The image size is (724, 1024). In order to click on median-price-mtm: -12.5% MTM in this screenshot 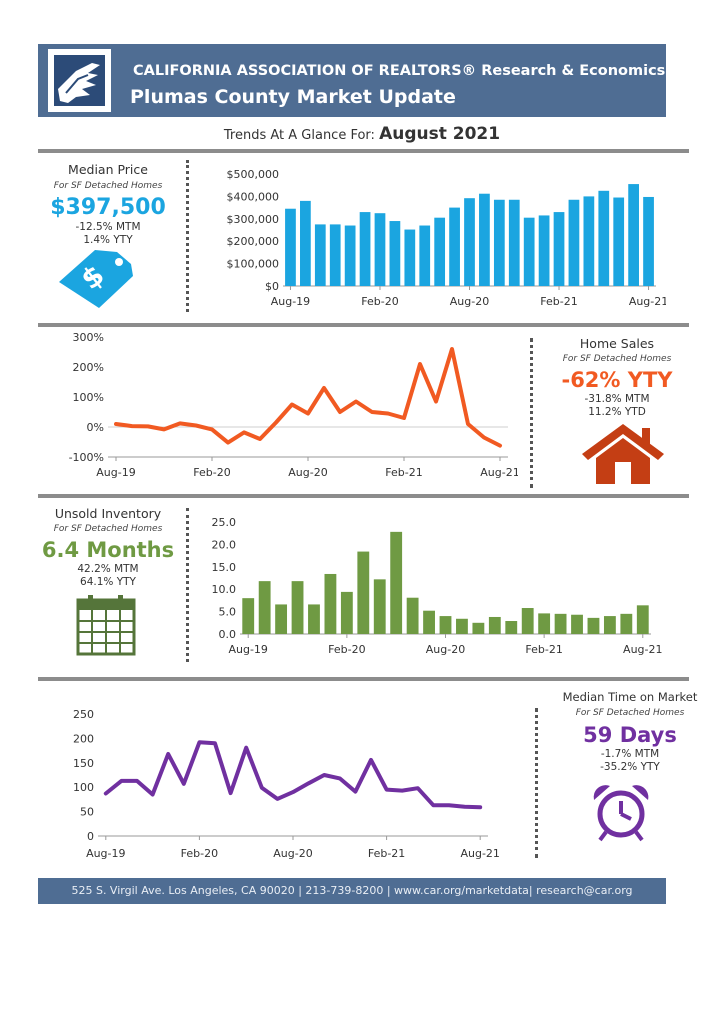, I will do `click(108, 227)`.